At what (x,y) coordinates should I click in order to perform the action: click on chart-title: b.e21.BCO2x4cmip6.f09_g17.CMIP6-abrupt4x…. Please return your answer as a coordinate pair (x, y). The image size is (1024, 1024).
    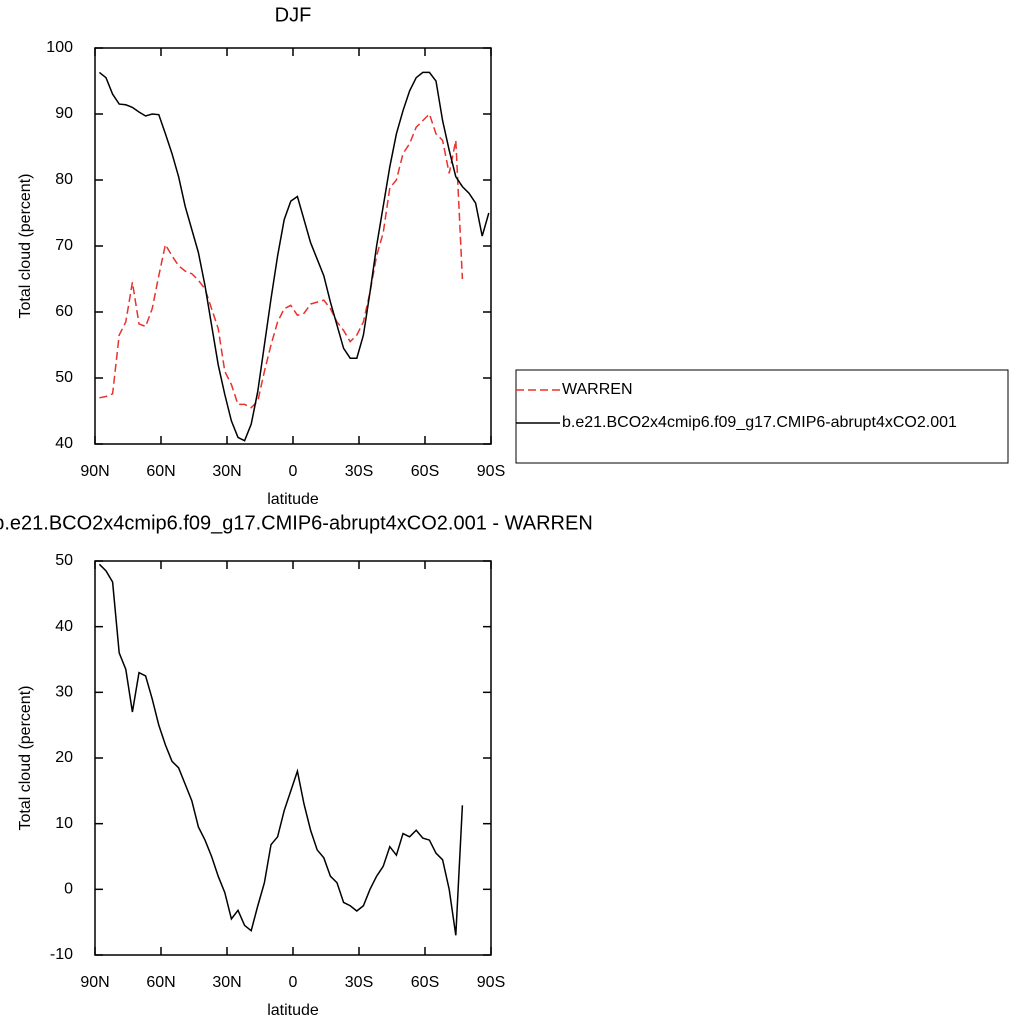
    Looking at the image, I should click on (296, 523).